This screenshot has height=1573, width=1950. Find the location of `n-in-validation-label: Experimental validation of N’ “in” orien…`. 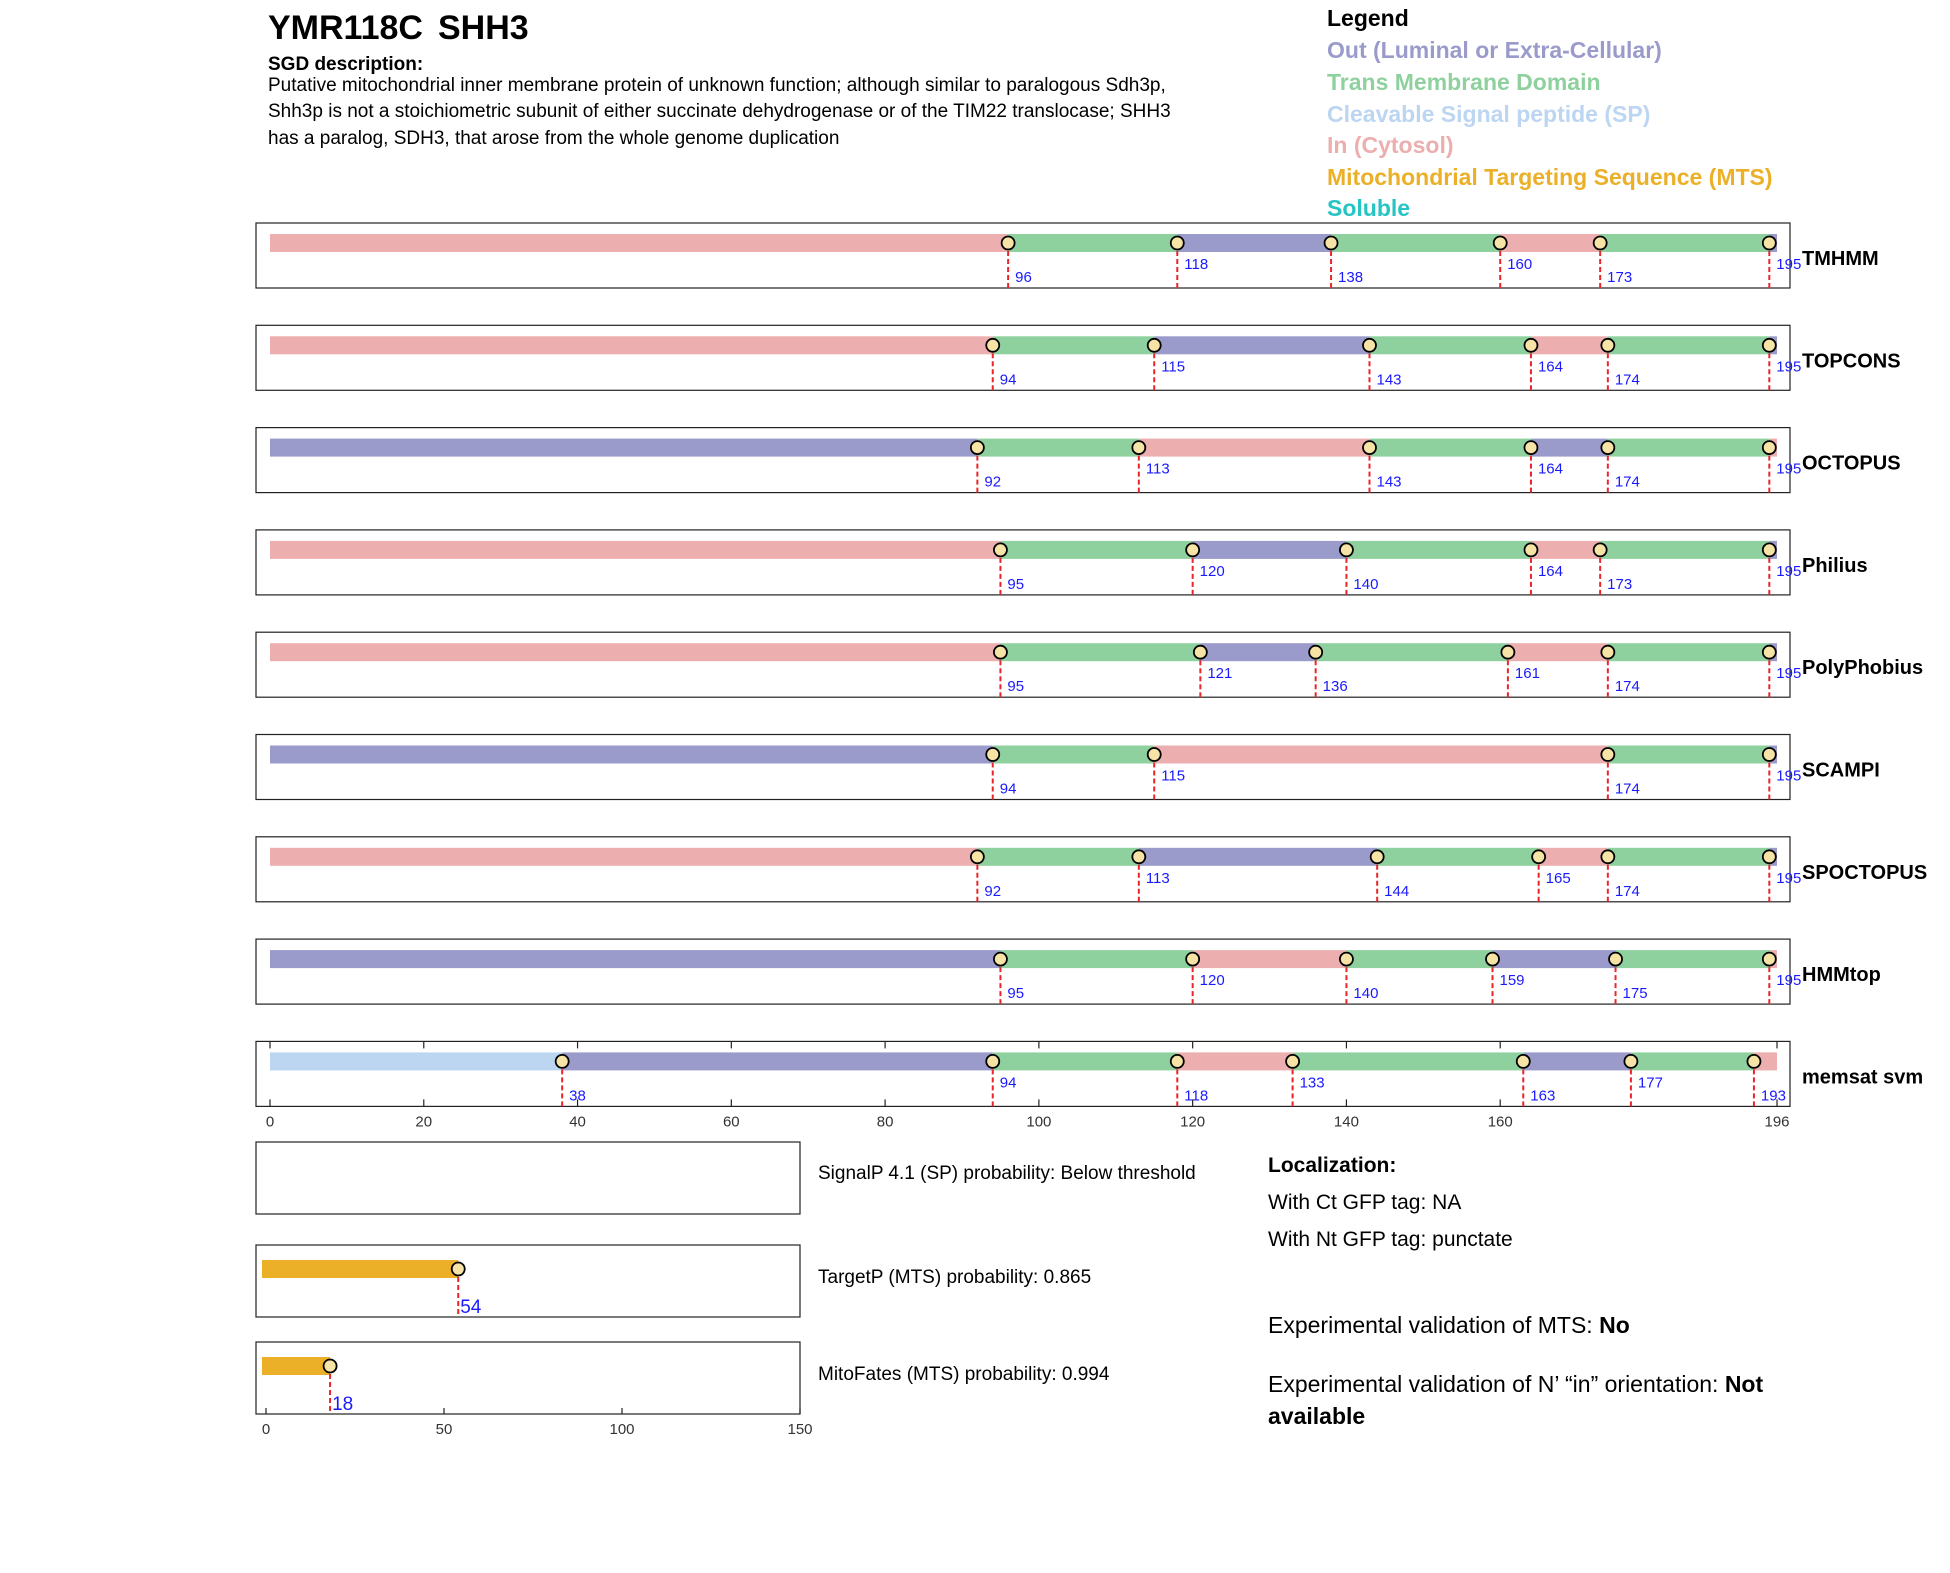

n-in-validation-label: Experimental validation of N’ “in” orien… is located at coordinates (1496, 1384).